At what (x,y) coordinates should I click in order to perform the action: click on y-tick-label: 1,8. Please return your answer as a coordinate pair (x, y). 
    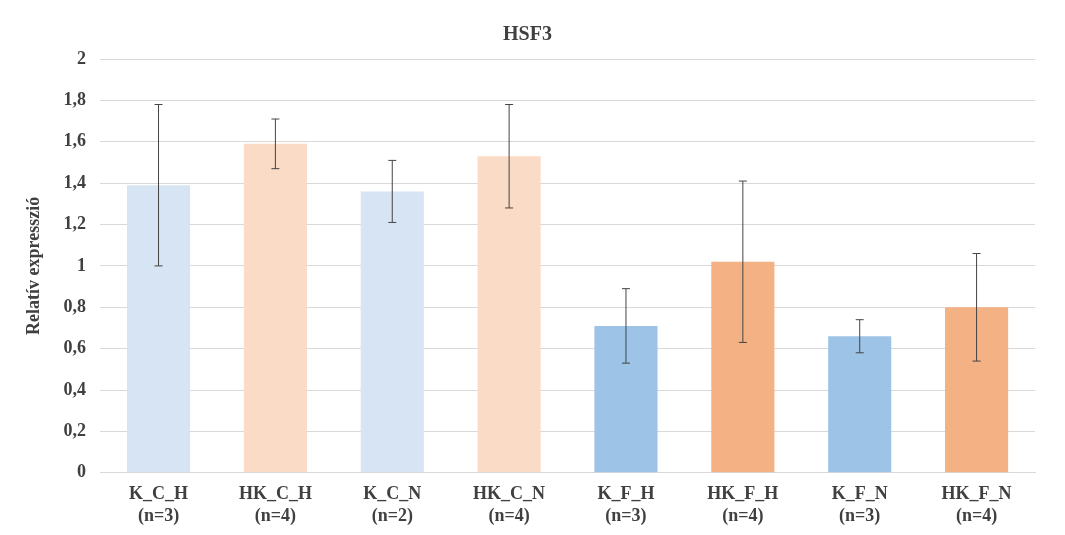
    Looking at the image, I should click on (75, 99).